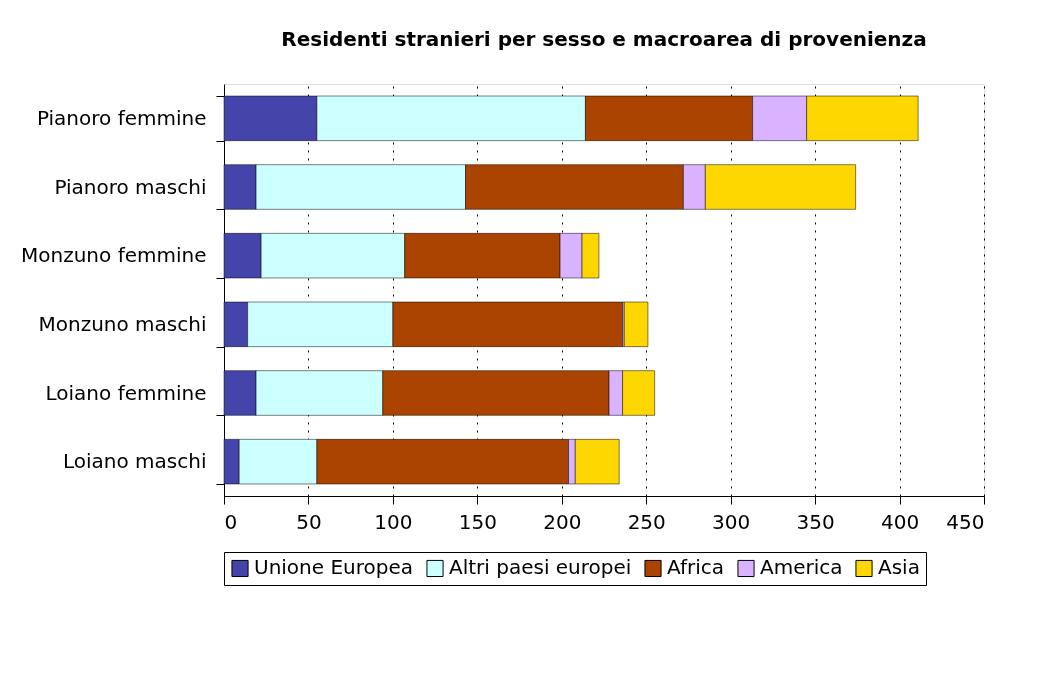  What do you see at coordinates (900, 521) in the screenshot?
I see `x-tick-label: 400` at bounding box center [900, 521].